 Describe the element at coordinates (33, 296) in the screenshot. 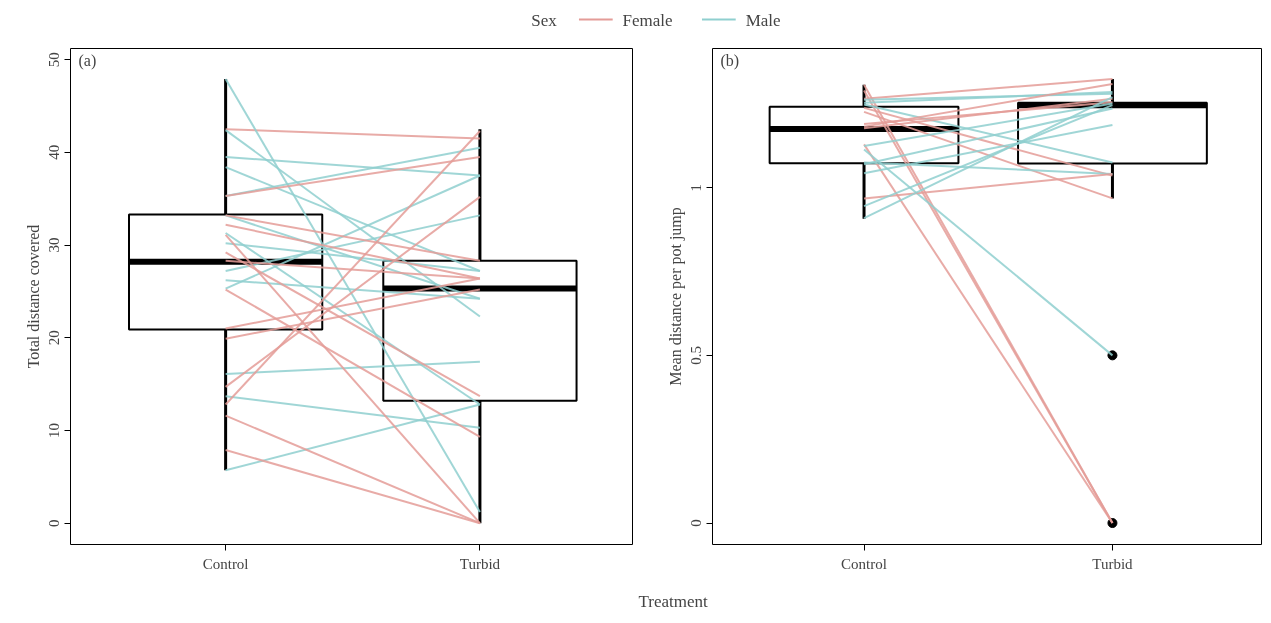

I see `y-axis-title: Total distance covered` at that location.